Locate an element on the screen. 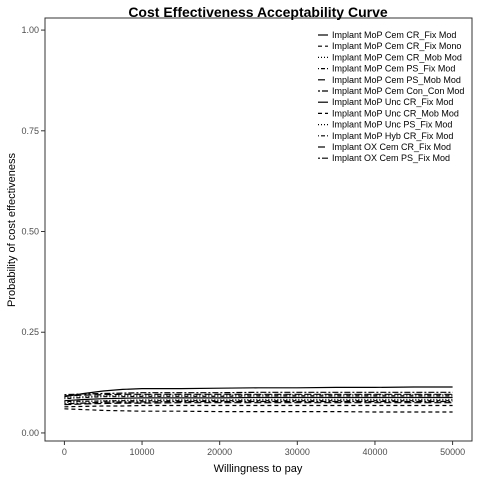  legend-item-label: Implant MoP Cem CR_Fix Mono is located at coordinates (396, 46).